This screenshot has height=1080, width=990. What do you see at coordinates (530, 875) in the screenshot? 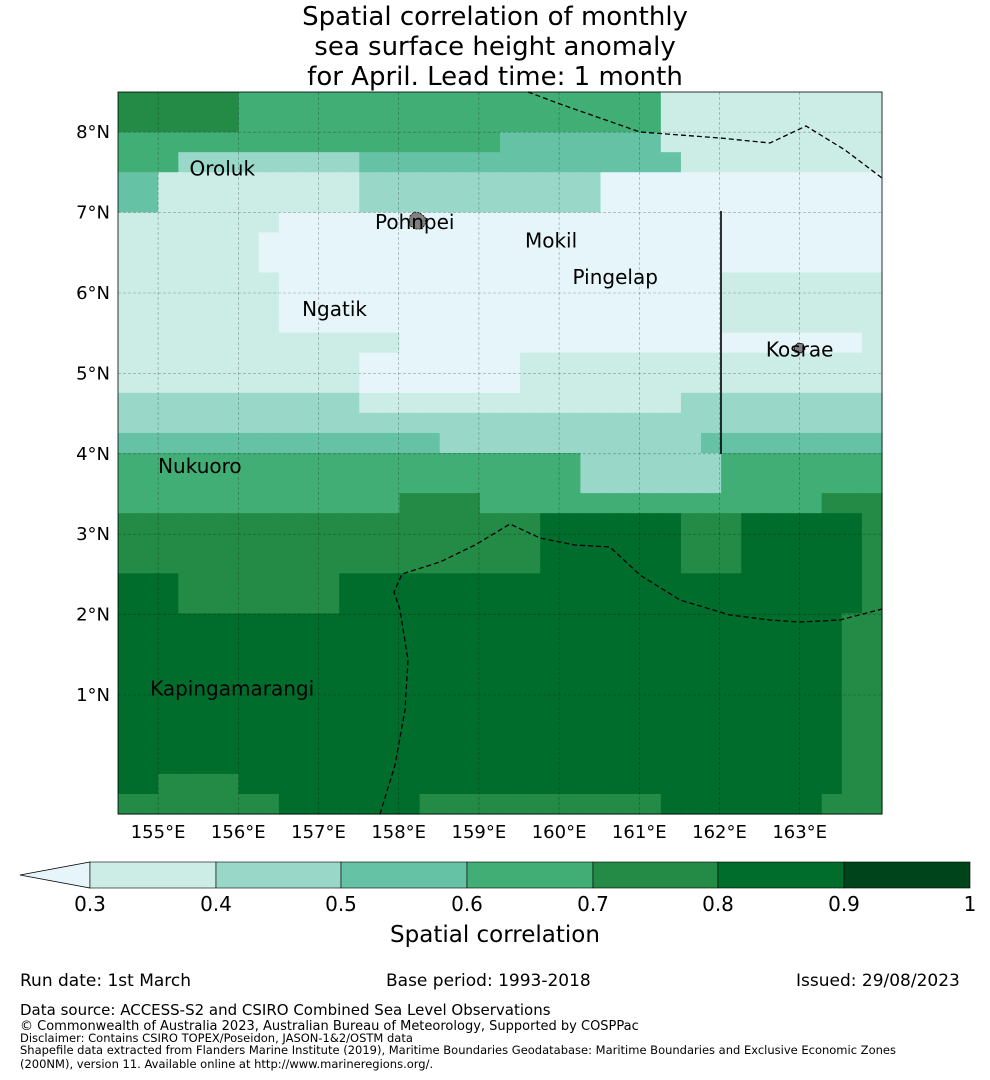
I see `colorbar-segment` at bounding box center [530, 875].